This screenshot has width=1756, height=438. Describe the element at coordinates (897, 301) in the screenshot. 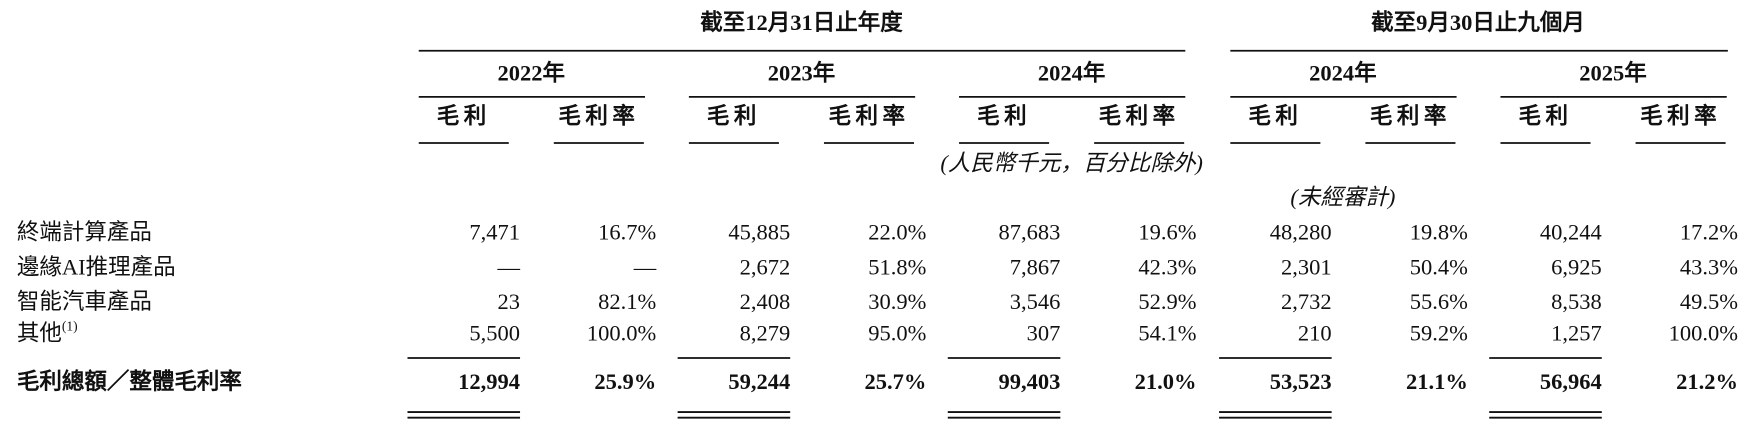

I see `cell: 30.9%` at that location.